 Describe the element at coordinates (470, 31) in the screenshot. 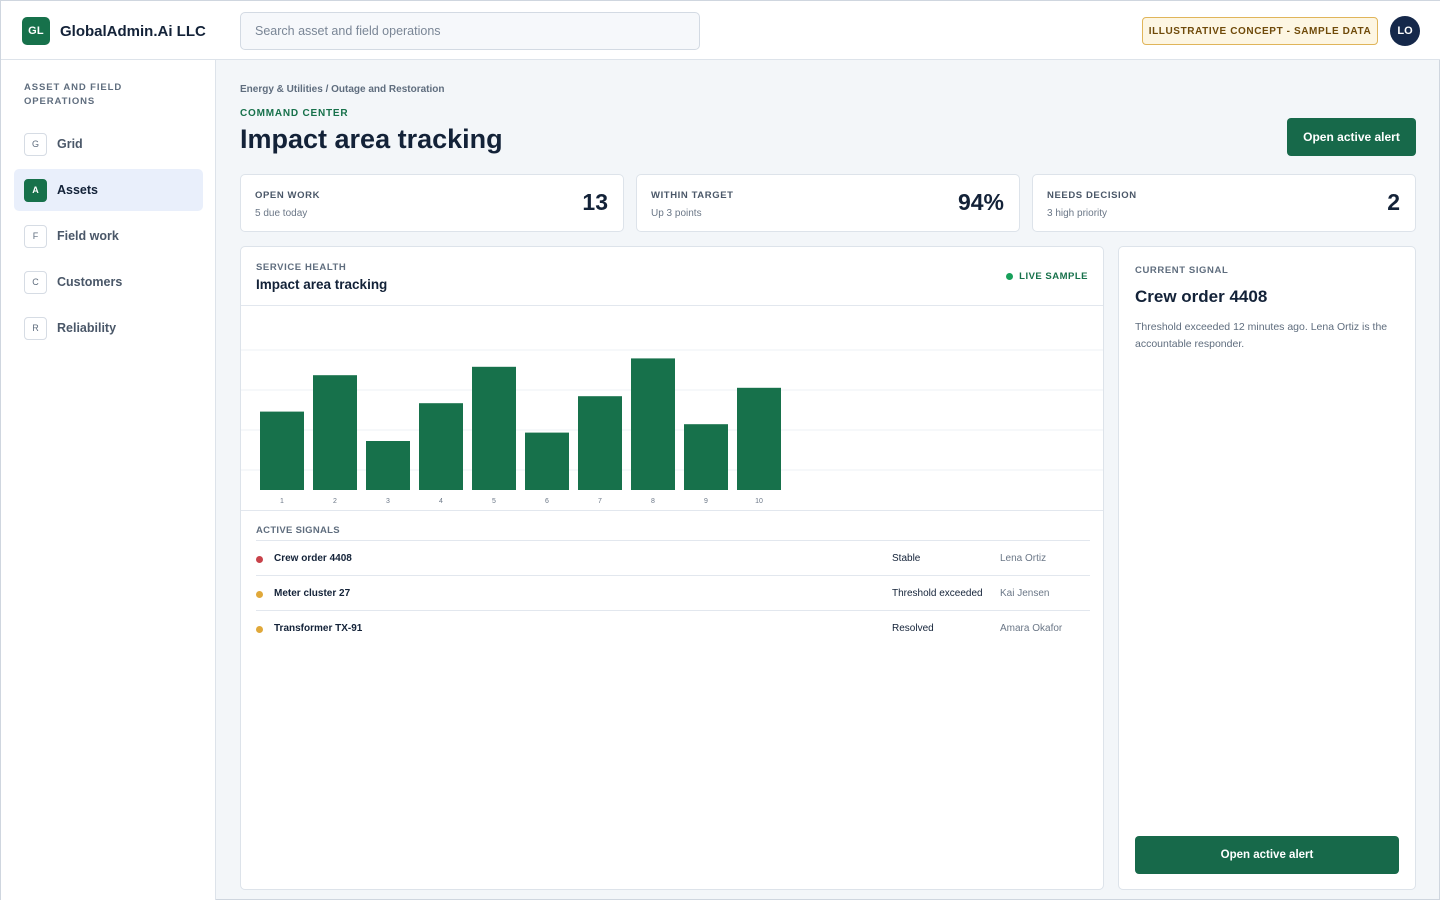

I see `search-input` at that location.